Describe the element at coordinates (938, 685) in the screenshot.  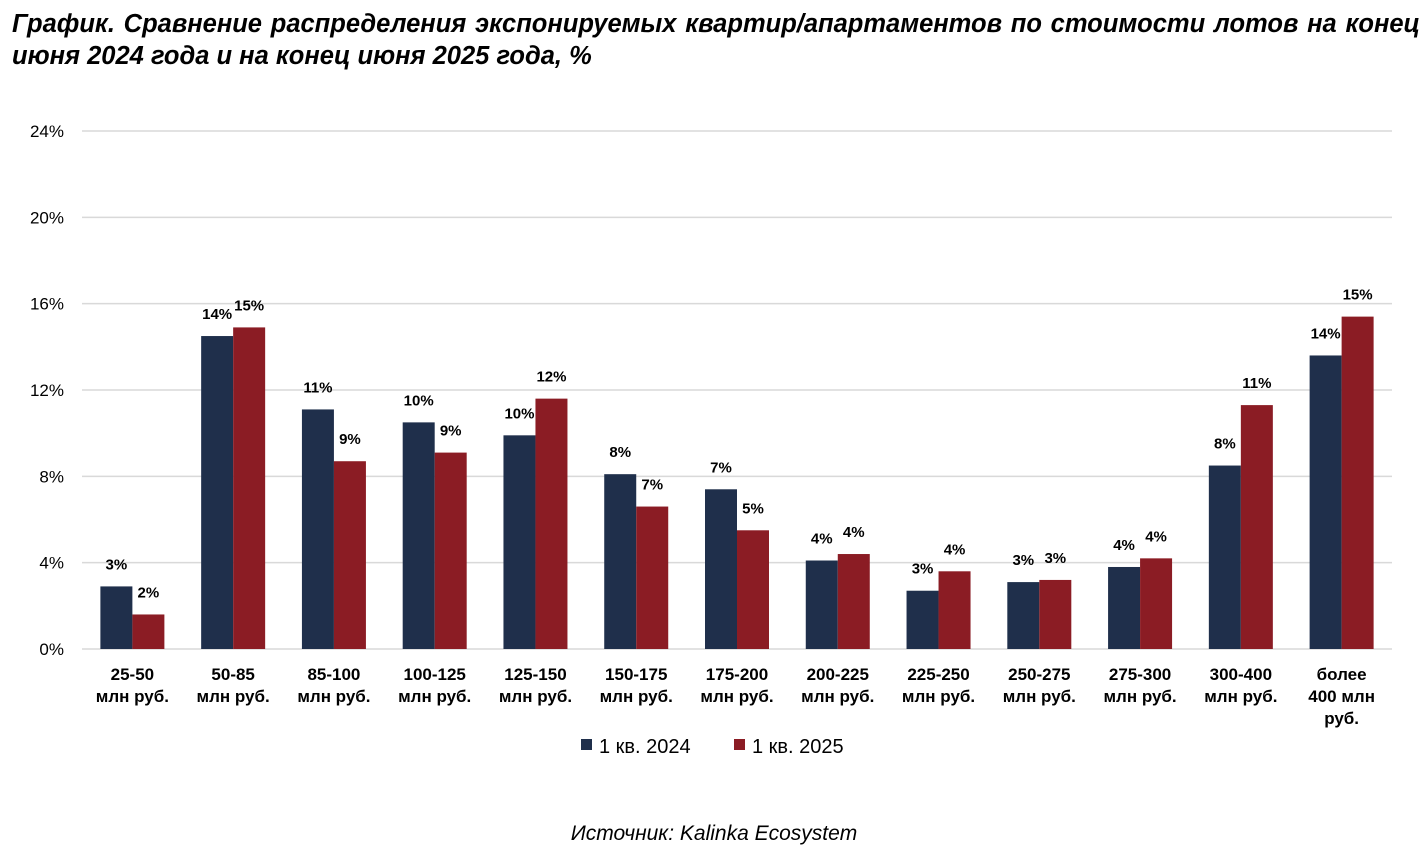
I see `x-category-label: 225-250 млн руб.` at that location.